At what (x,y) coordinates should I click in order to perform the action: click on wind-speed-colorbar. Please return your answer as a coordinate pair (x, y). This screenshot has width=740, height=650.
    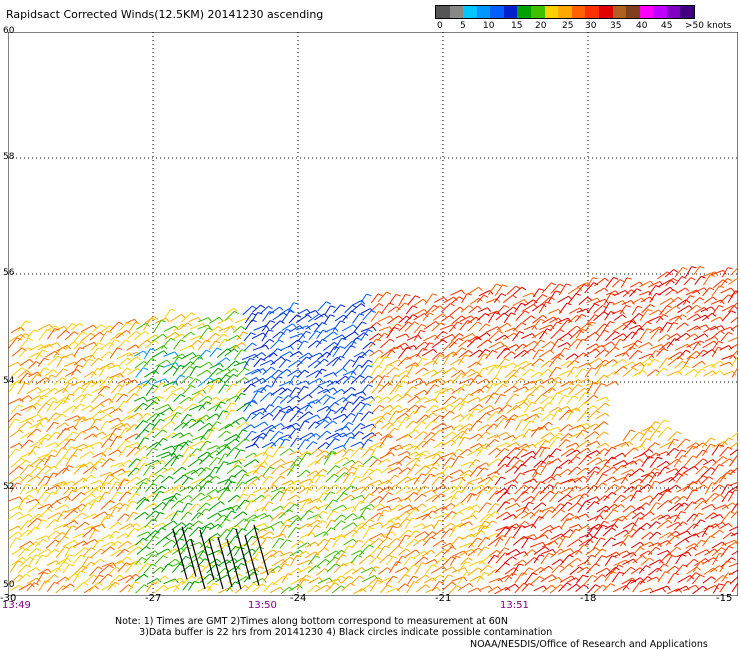
    Looking at the image, I should click on (565, 12).